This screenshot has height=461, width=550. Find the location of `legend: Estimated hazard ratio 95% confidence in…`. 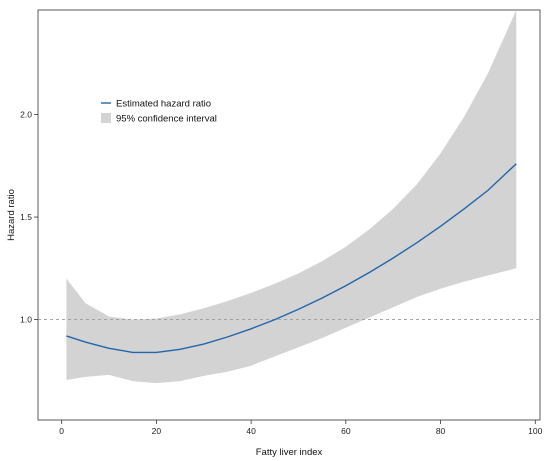

legend: Estimated hazard ratio 95% confidence in… is located at coordinates (159, 112).